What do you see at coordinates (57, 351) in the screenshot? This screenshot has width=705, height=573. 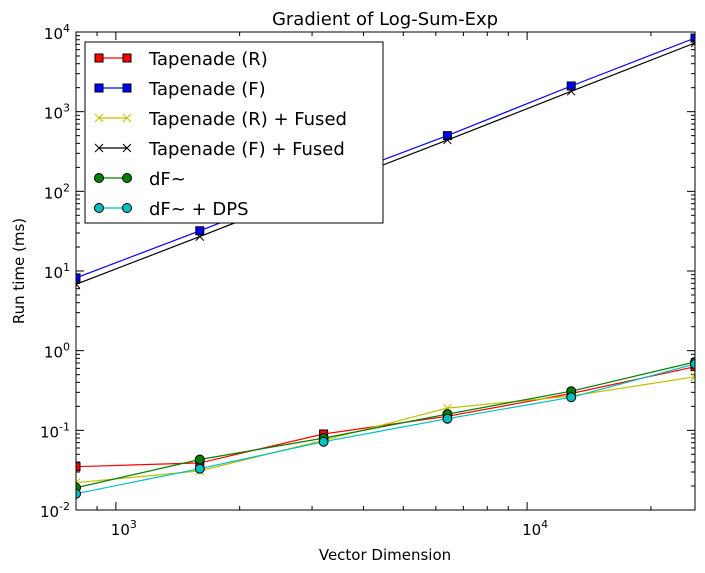 I see `y-tick-label: 10⁰` at bounding box center [57, 351].